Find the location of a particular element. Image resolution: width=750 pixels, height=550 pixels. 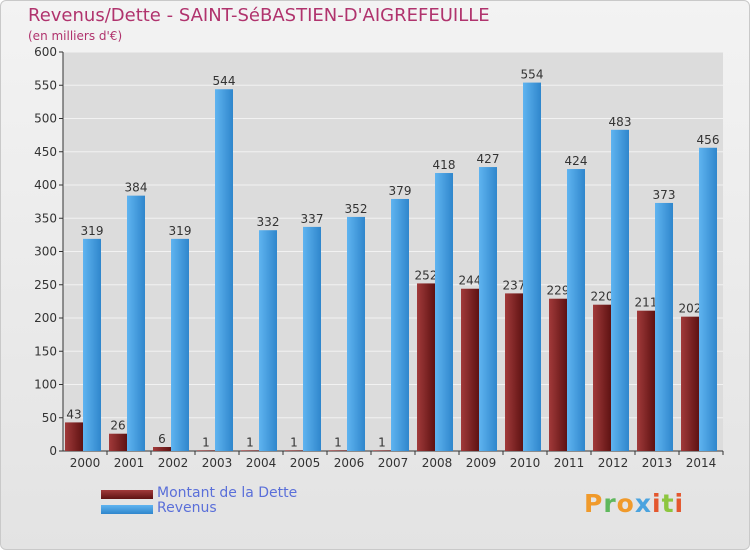

data-label-revenus: 483 is located at coordinates (620, 122).